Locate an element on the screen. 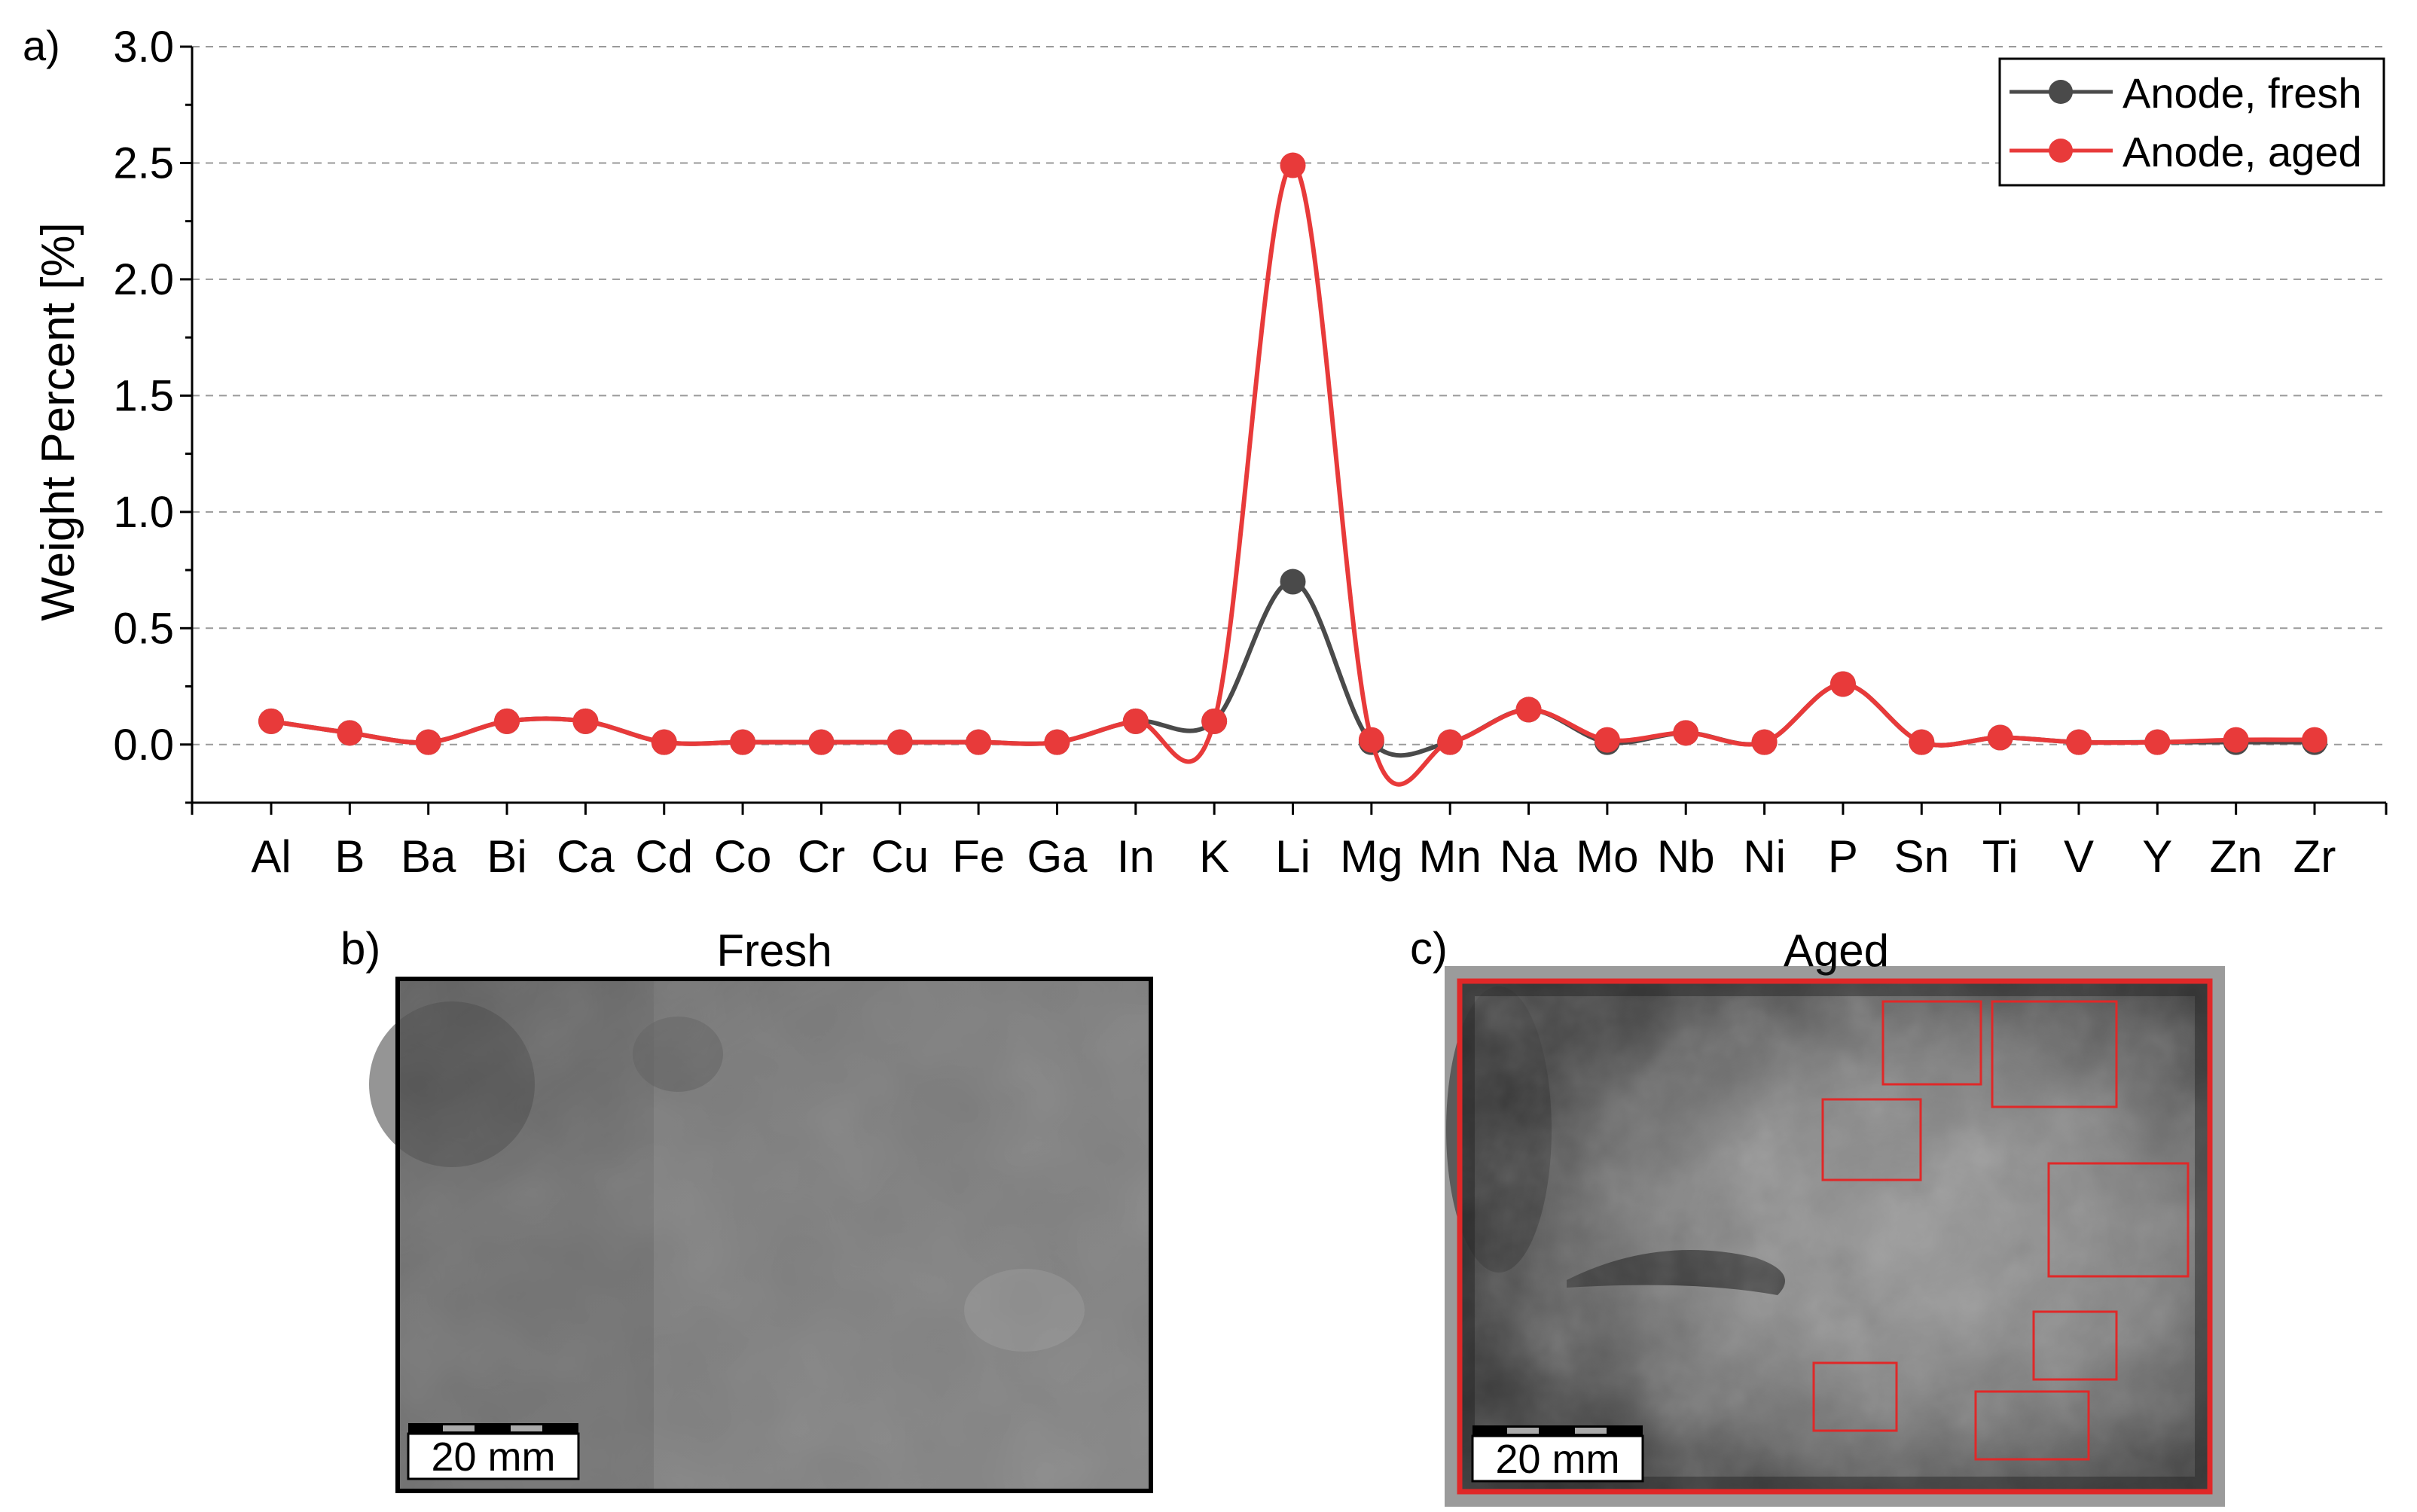 The image size is (2417, 1512). x-tick-label: V is located at coordinates (2079, 856).